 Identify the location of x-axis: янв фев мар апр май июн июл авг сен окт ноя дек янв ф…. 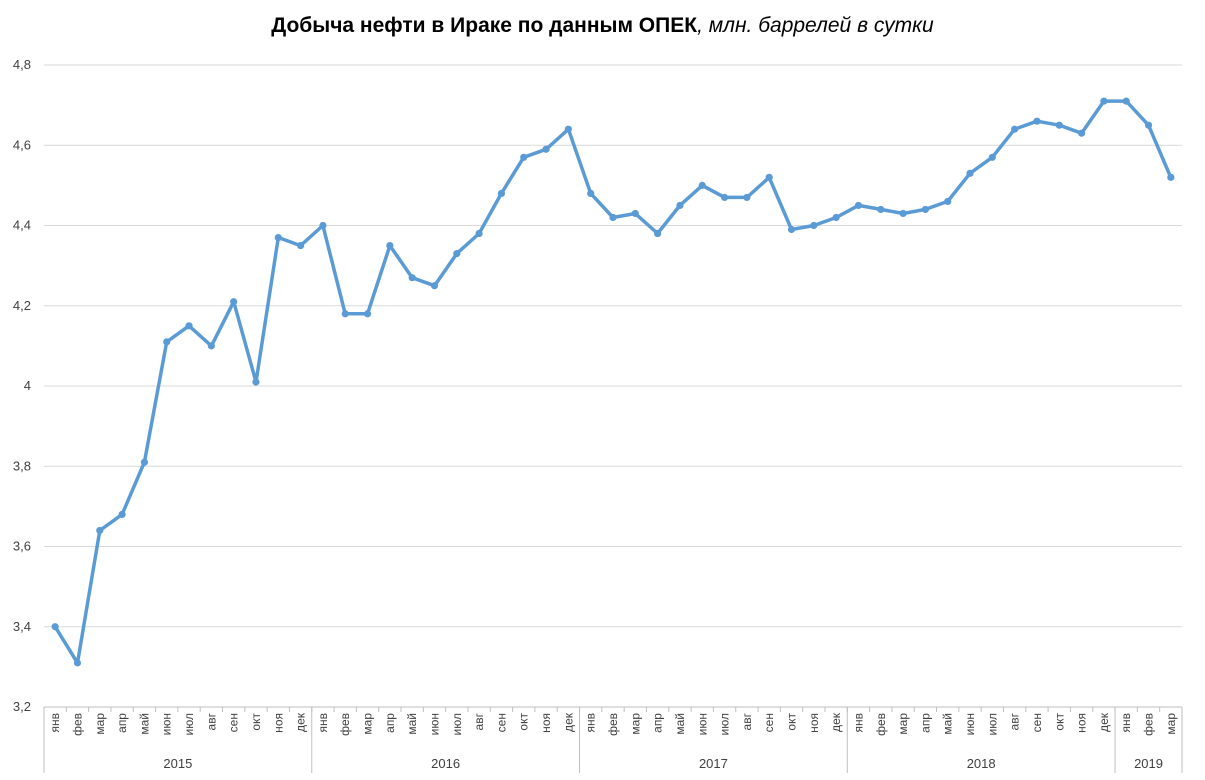
(613, 739).